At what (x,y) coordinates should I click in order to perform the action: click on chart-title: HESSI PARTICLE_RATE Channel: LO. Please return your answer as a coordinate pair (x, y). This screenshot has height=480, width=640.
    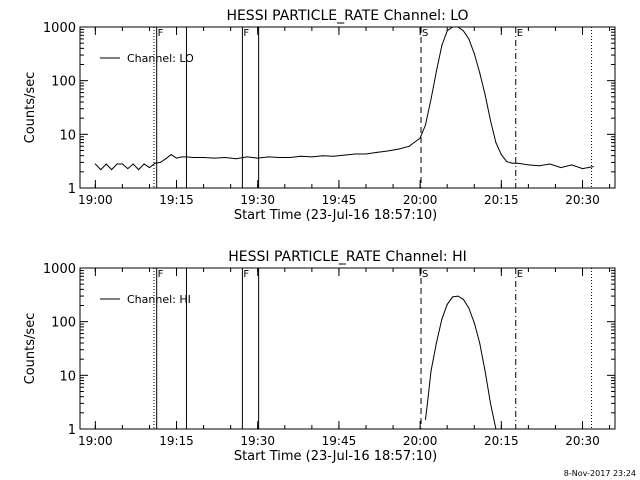
    Looking at the image, I should click on (347, 16).